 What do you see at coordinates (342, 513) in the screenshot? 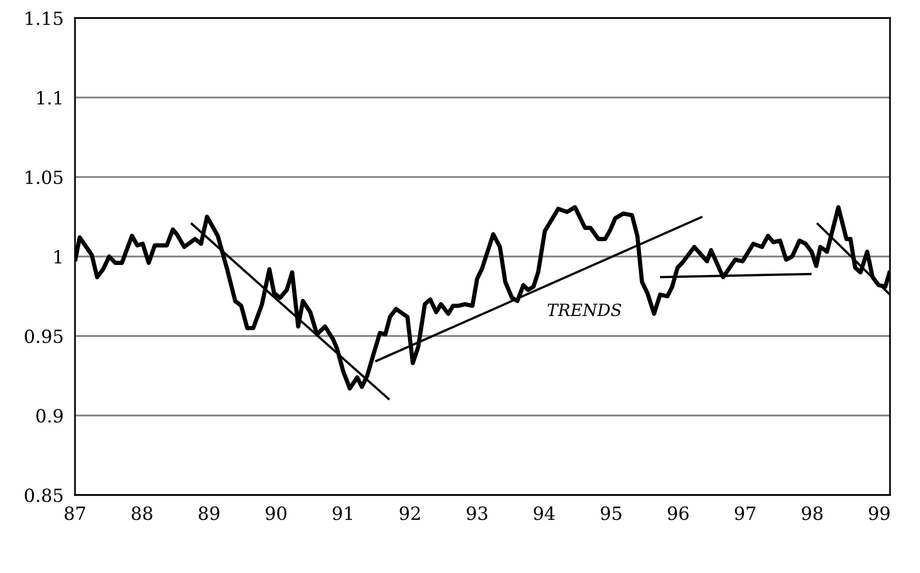
I see `x-tick-label: 91` at bounding box center [342, 513].